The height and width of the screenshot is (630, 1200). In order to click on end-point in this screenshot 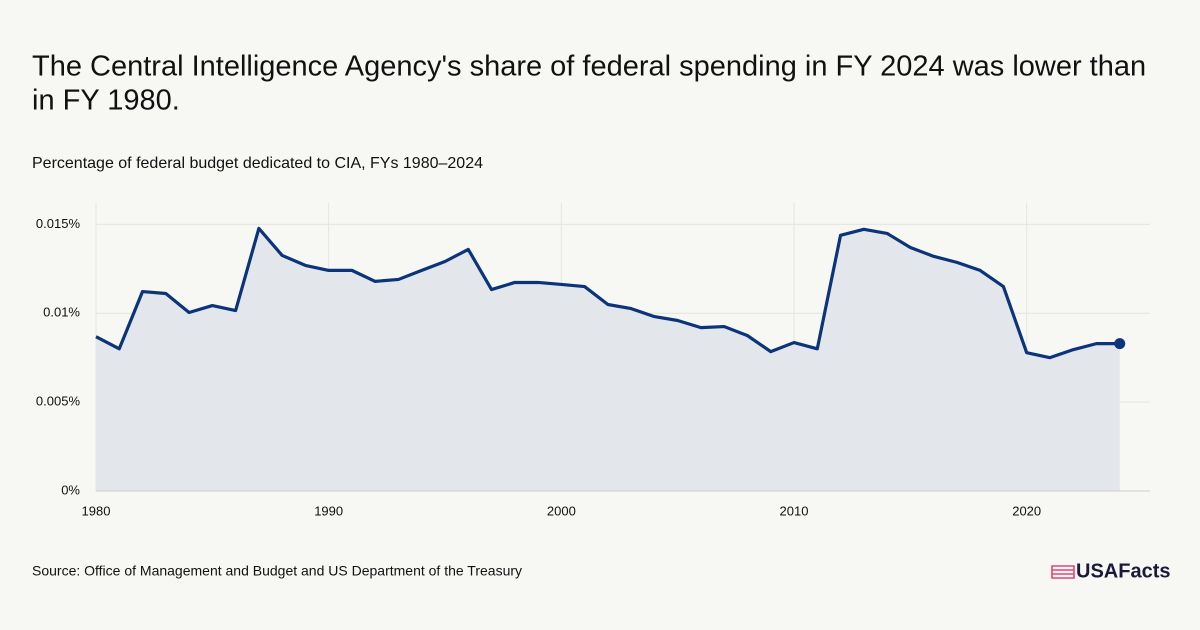, I will do `click(1120, 344)`.